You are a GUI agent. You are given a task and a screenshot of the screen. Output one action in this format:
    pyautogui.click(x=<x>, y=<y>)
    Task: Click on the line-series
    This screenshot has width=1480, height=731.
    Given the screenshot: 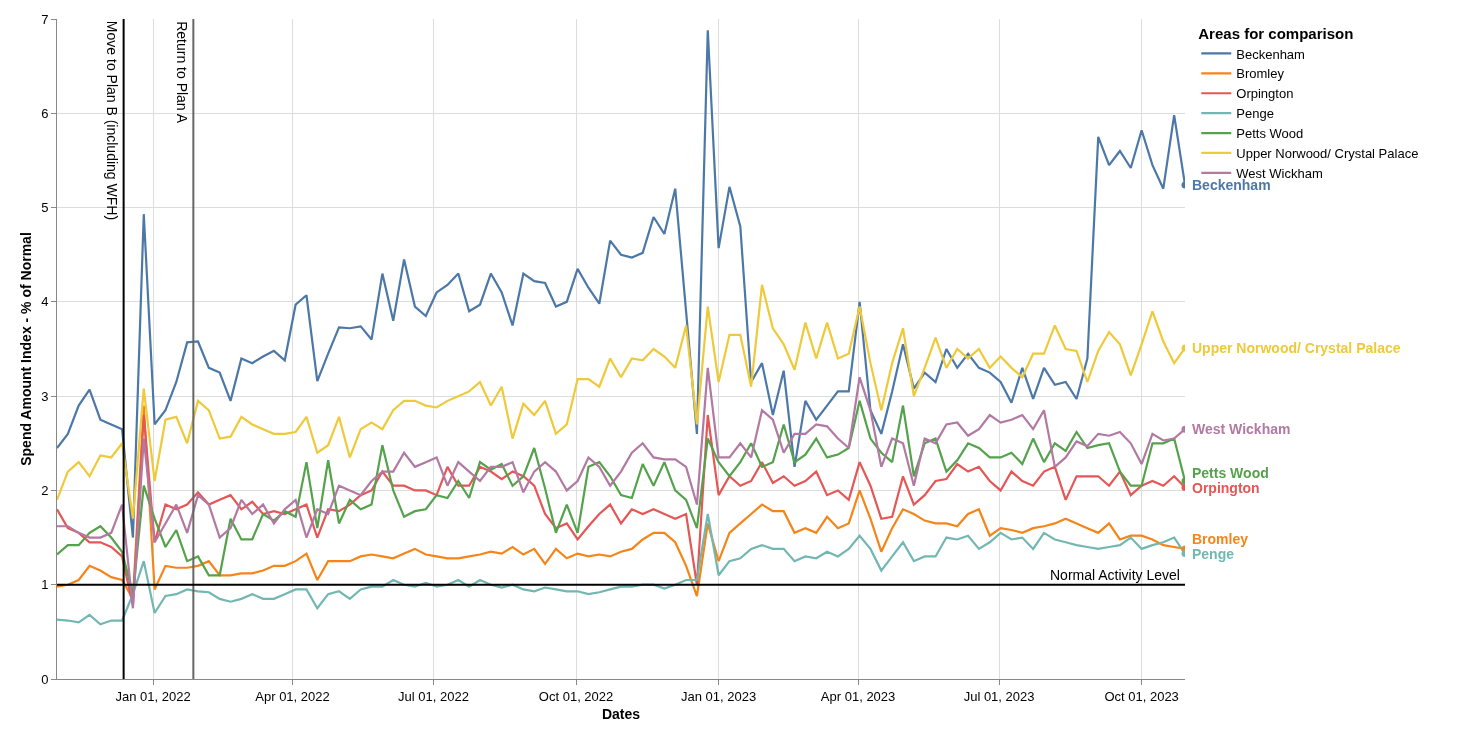 What is the action you would take?
    pyautogui.click(x=621, y=569)
    